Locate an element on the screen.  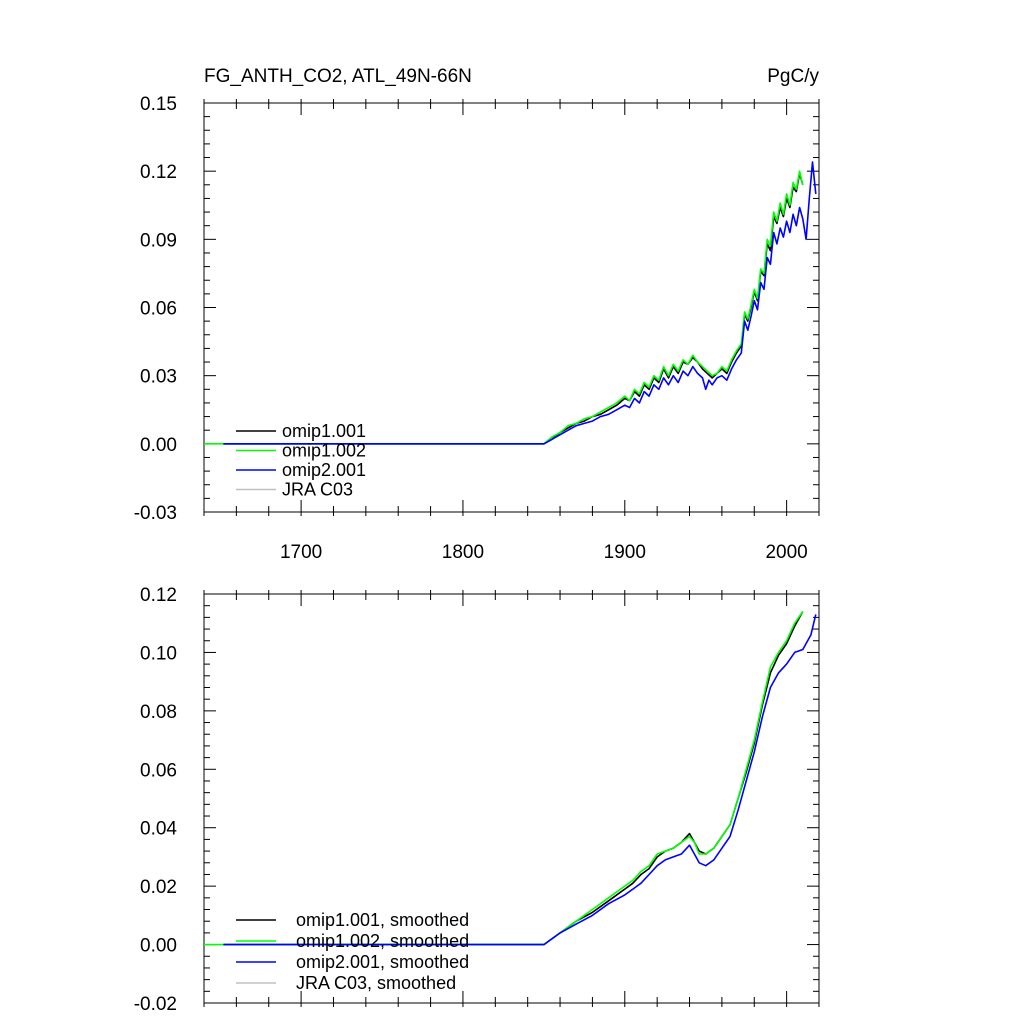
legend-label: omip1.001, smoothed is located at coordinates (382, 920).